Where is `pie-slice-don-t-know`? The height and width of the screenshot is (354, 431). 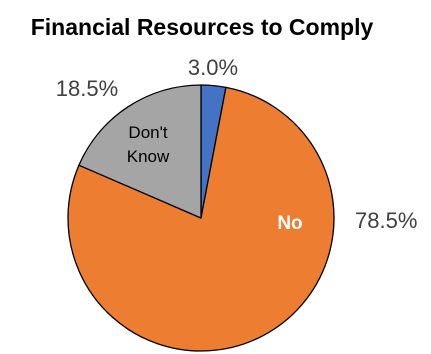 pie-slice-don-t-know is located at coordinates (140, 151).